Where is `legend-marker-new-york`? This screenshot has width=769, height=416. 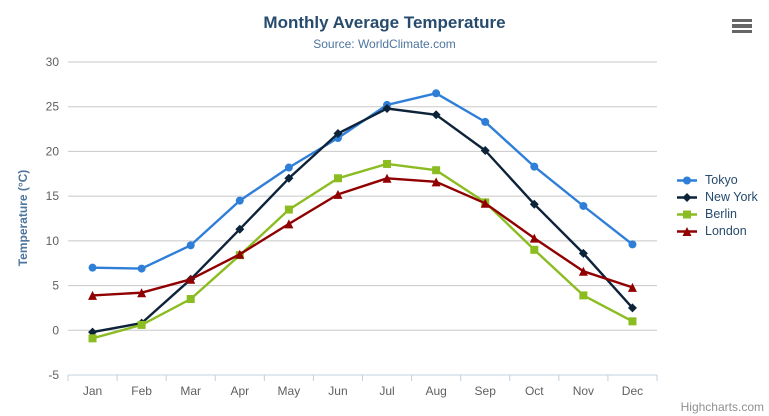
legend-marker-new-york is located at coordinates (687, 197).